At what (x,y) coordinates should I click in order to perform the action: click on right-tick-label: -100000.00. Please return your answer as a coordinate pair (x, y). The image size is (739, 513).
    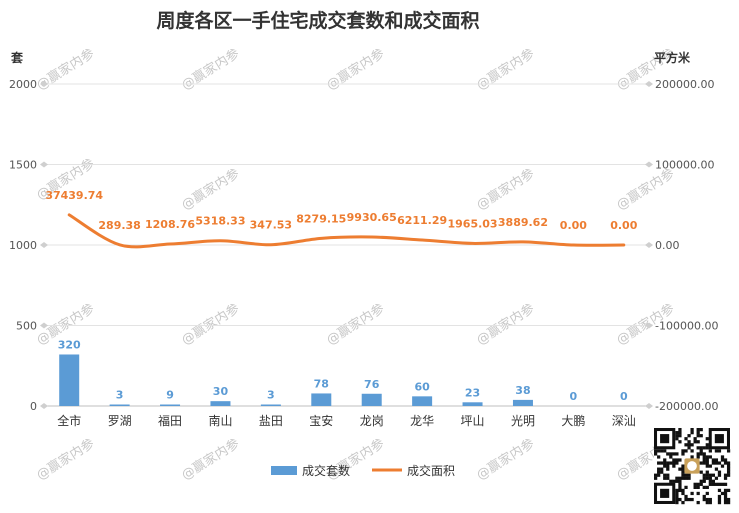
    Looking at the image, I should click on (686, 326).